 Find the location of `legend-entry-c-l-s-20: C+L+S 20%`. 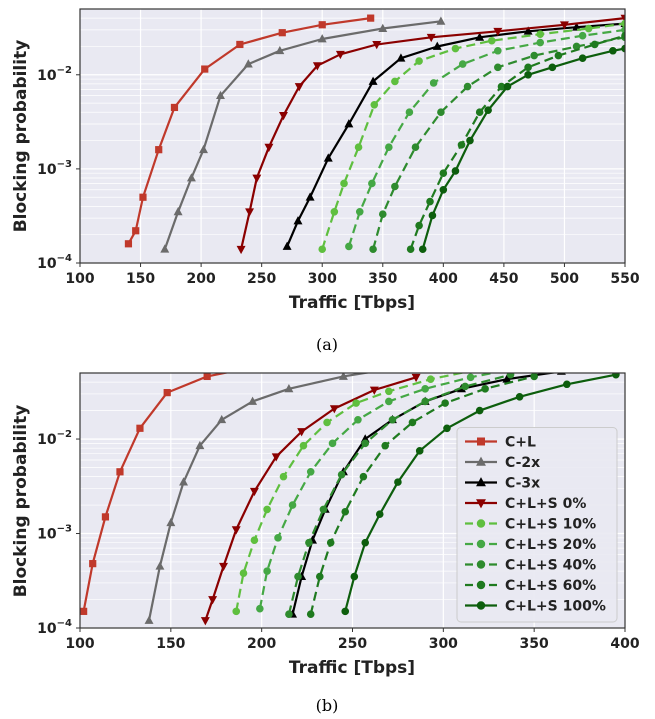

legend-entry-c-l-s-20: C+L+S 20% is located at coordinates (530, 545).